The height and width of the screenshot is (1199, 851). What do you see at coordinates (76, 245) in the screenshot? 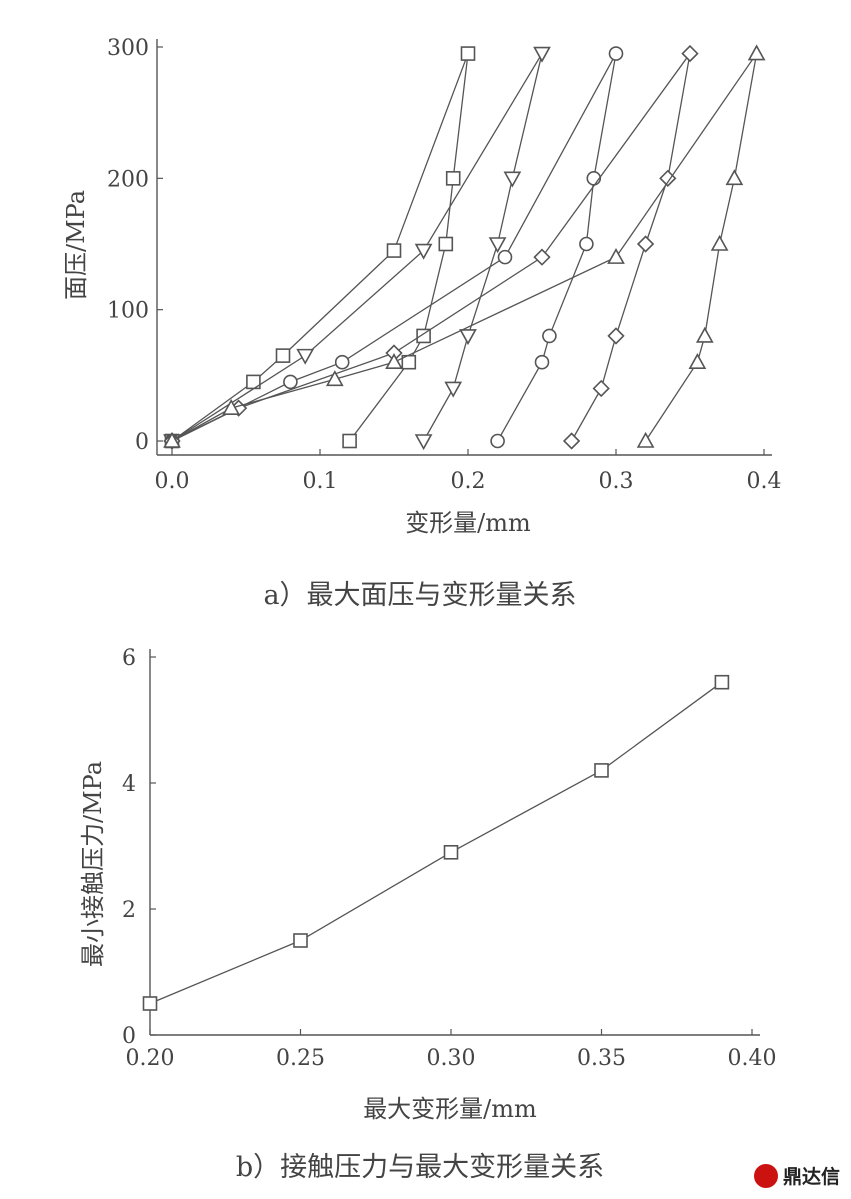
I see `chart-a-y-axis-title: 面压/MPa` at bounding box center [76, 245].